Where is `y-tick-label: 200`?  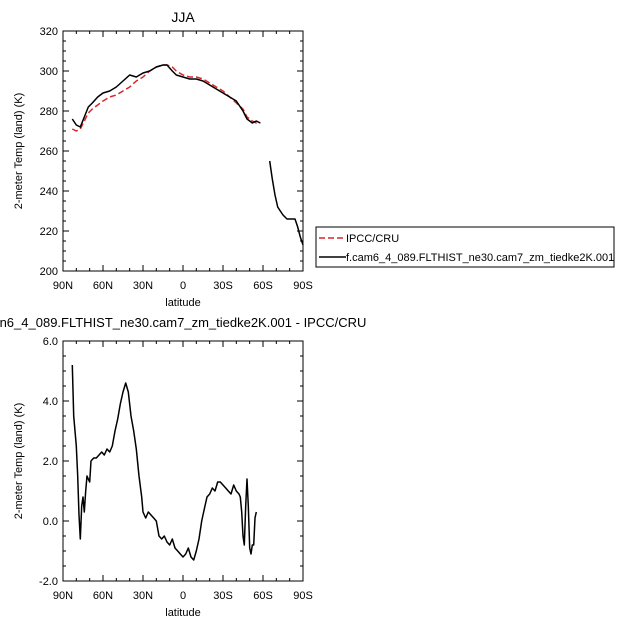
y-tick-label: 200 is located at coordinates (49, 272).